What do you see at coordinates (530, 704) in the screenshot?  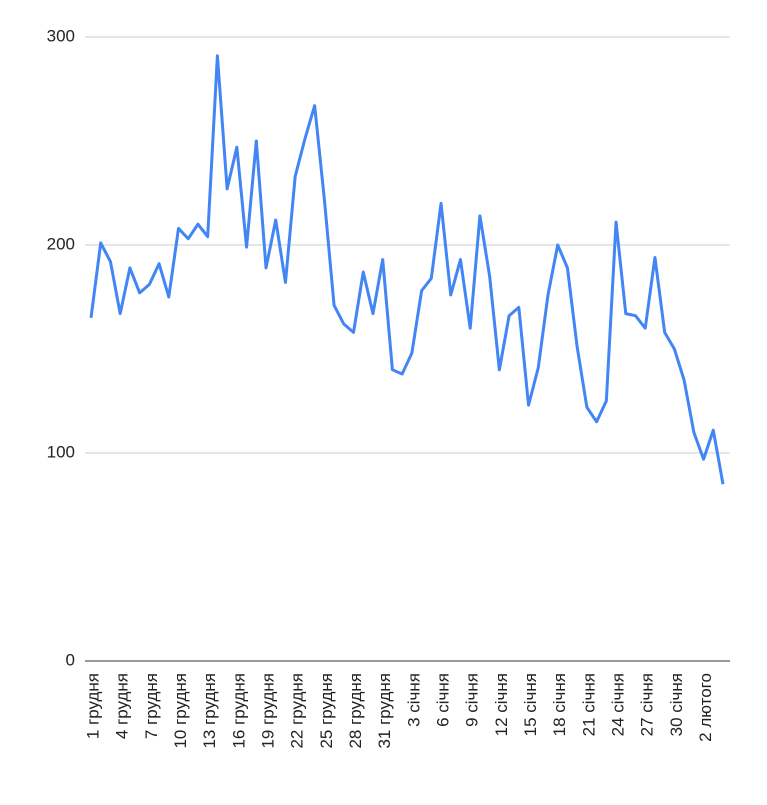 I see `x-tick-label: 15 січня` at bounding box center [530, 704].